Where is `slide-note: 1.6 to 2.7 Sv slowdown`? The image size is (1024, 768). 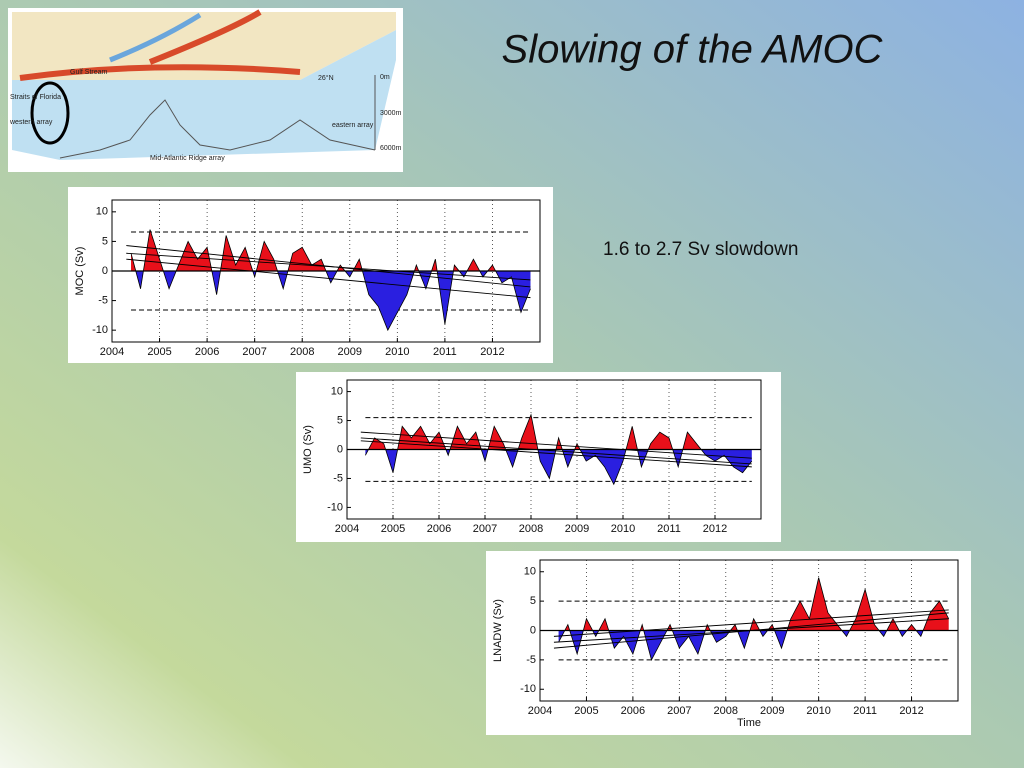 slide-note: 1.6 to 2.7 Sv slowdown is located at coordinates (700, 249).